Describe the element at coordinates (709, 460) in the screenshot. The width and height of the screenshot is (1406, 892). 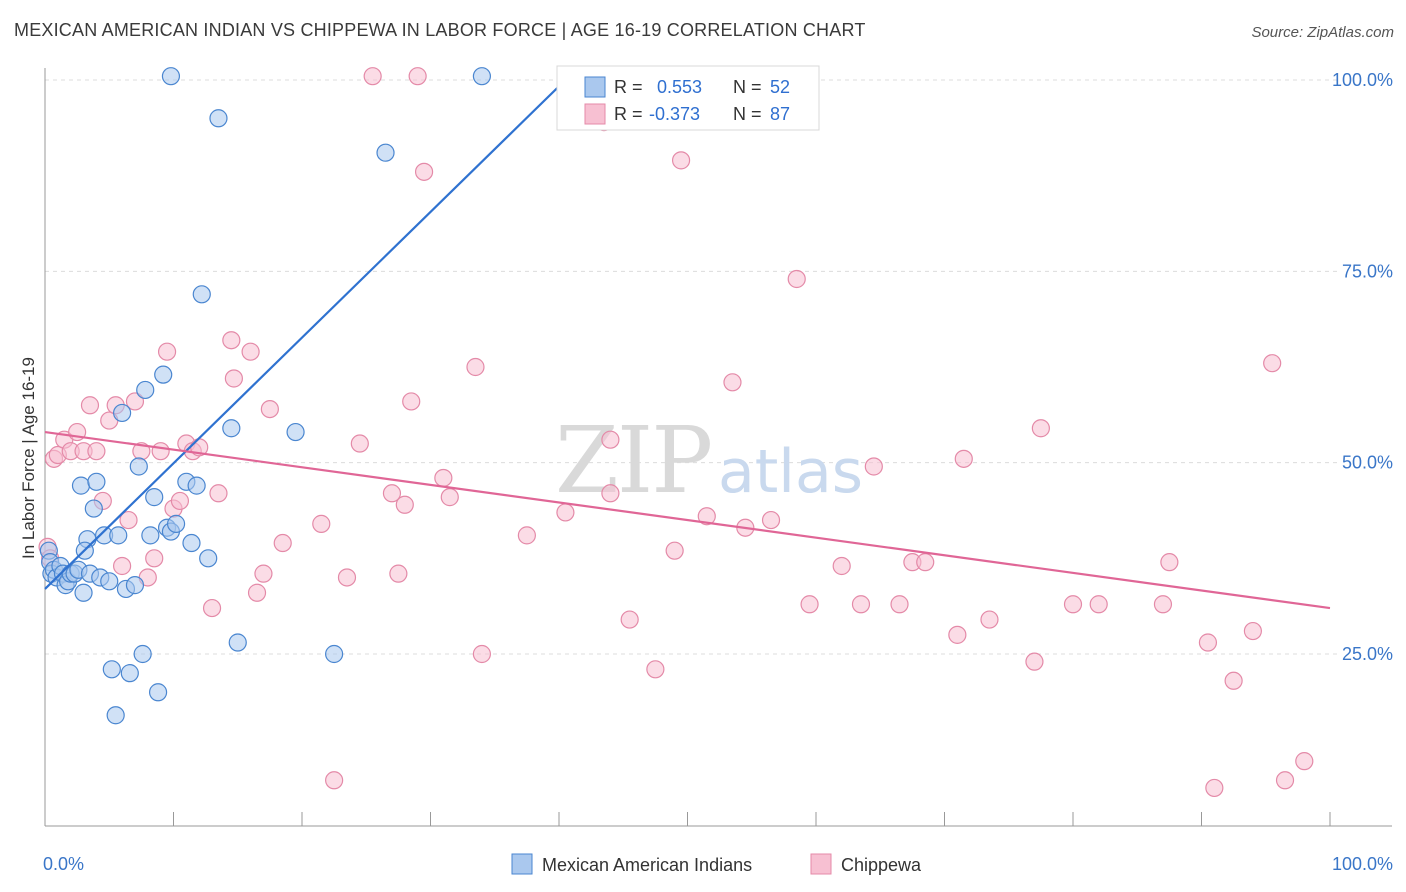
I see `watermark: ZIP atlas` at that location.